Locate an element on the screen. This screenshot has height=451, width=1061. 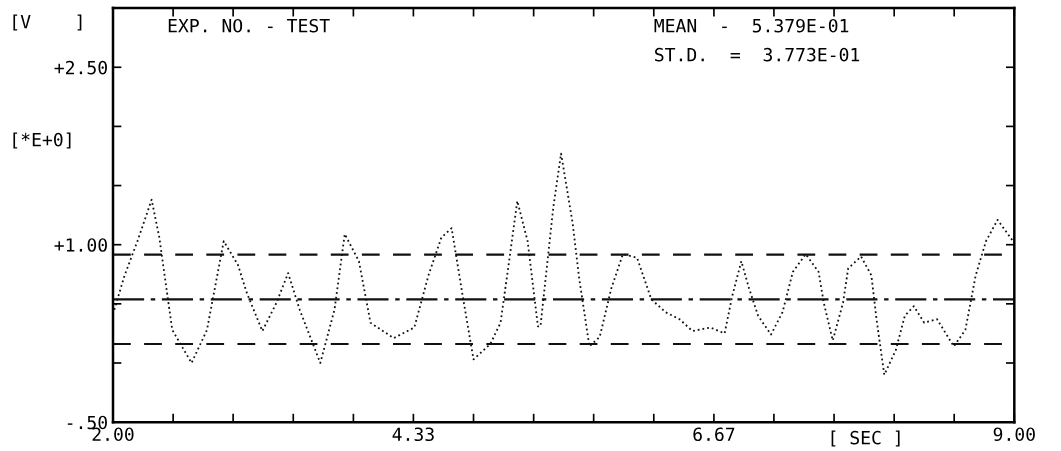
x-axis-title: [ SEC ] is located at coordinates (865, 438).